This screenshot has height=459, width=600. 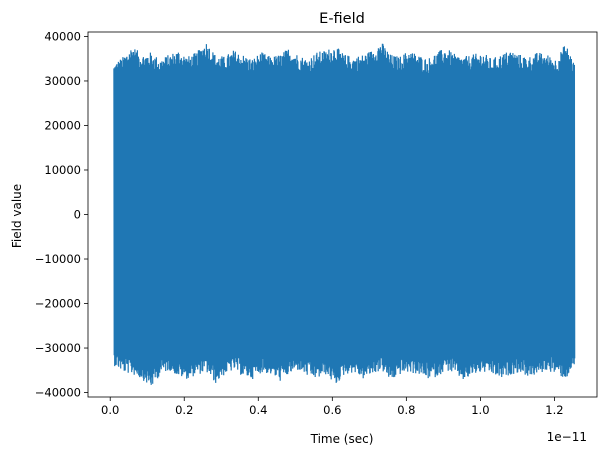 I want to click on y-tick-label: 10000, so click(x=62, y=170).